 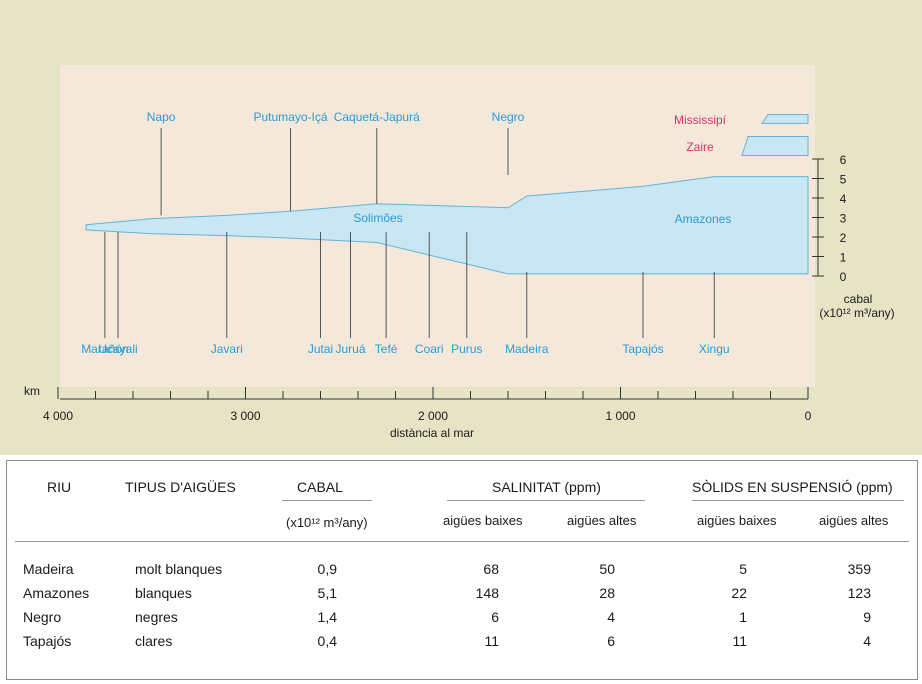 What do you see at coordinates (508, 117) in the screenshot?
I see `north-tributary-label-3: Negro` at bounding box center [508, 117].